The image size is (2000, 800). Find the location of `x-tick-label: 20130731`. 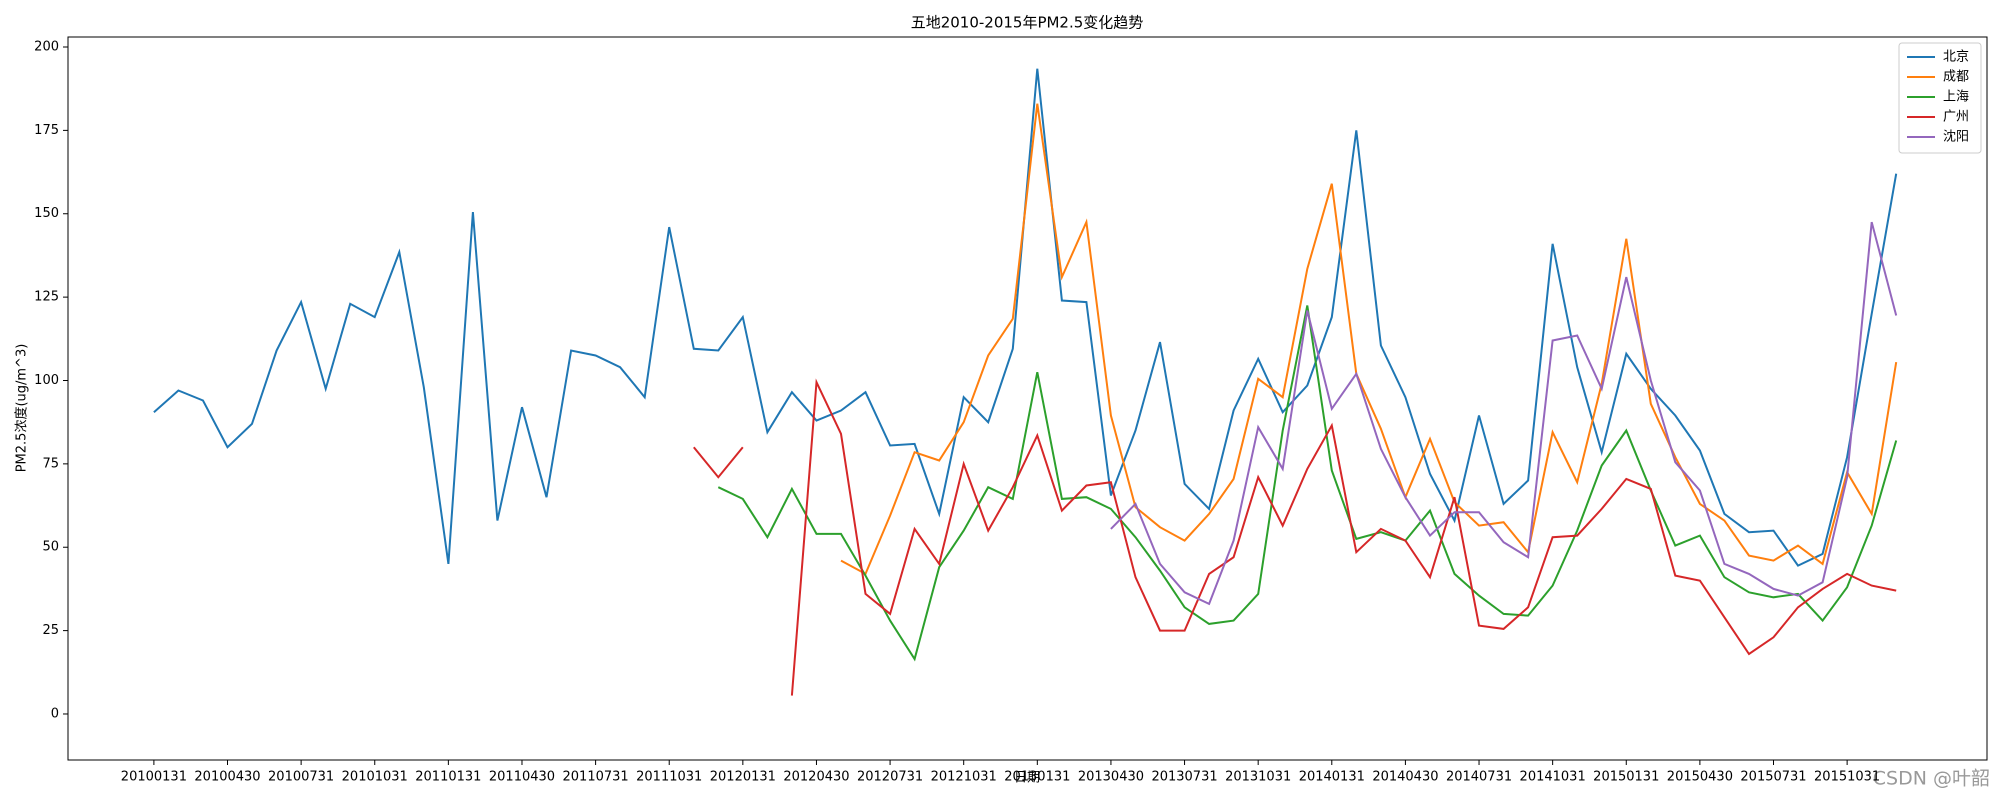

x-tick-label: 20130731 is located at coordinates (1184, 777).